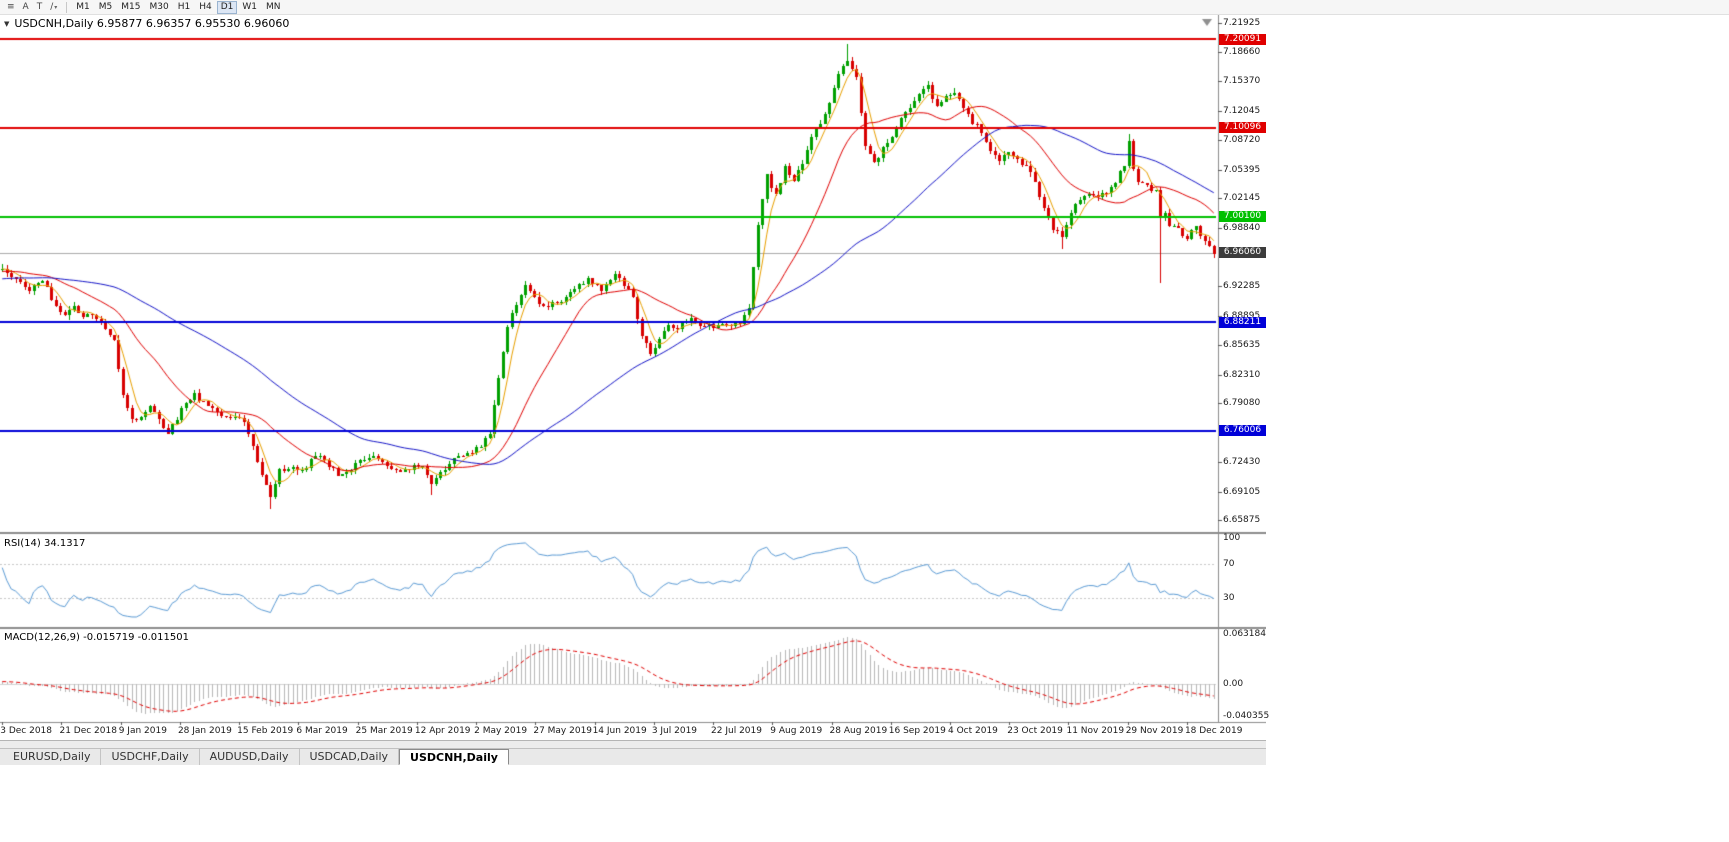  I want to click on tool-group: ≡ A T ∕▾, so click(32, 7).